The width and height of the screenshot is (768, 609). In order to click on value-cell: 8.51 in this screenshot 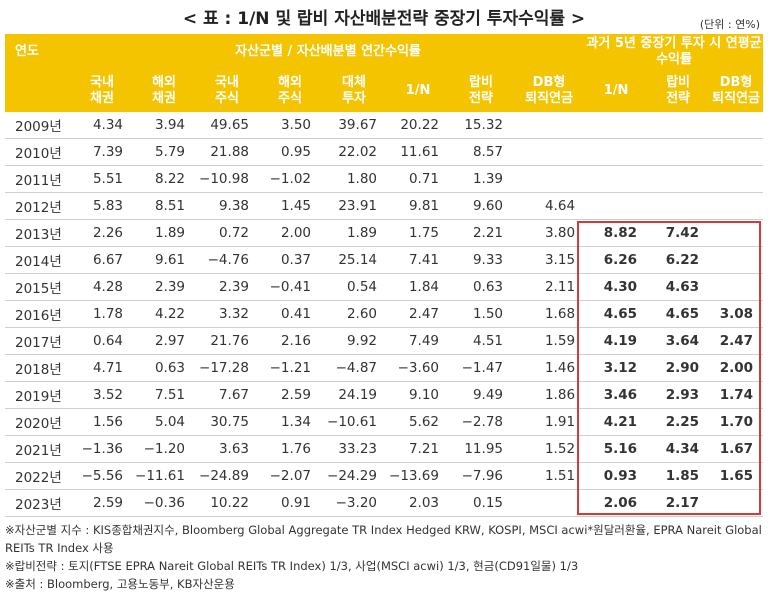, I will do `click(164, 206)`.